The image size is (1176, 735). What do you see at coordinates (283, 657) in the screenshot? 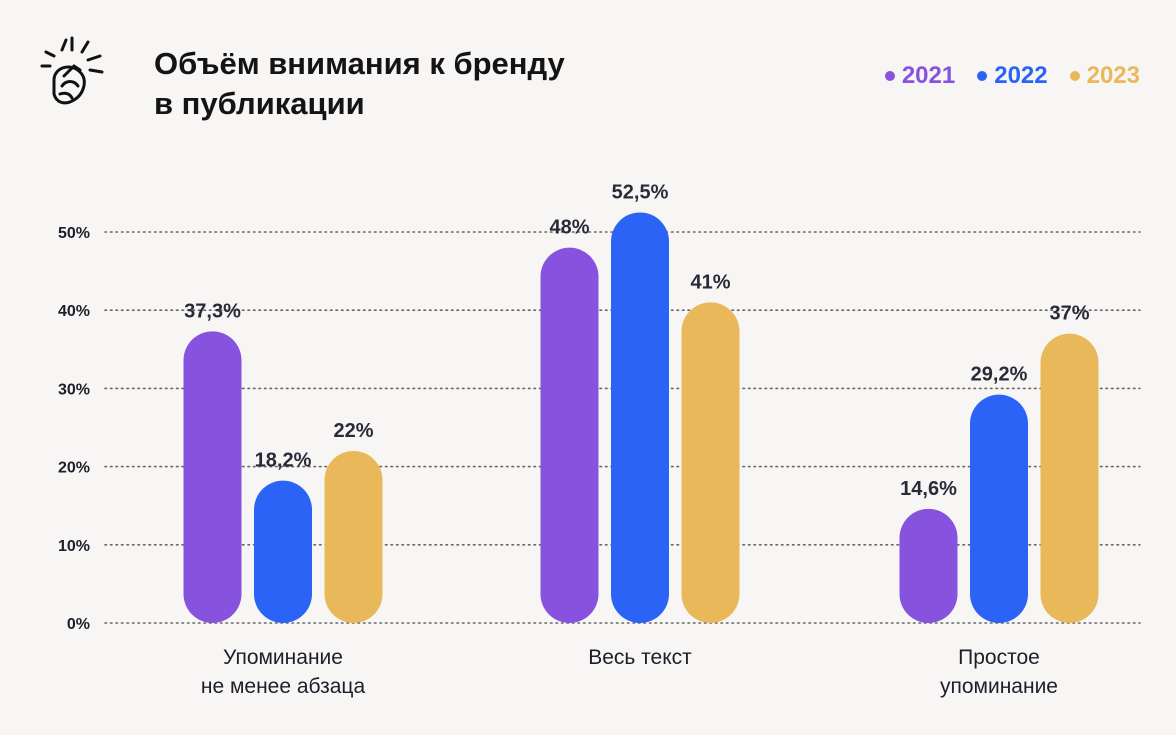
I see `category-label-0-line0: Упоминание` at bounding box center [283, 657].